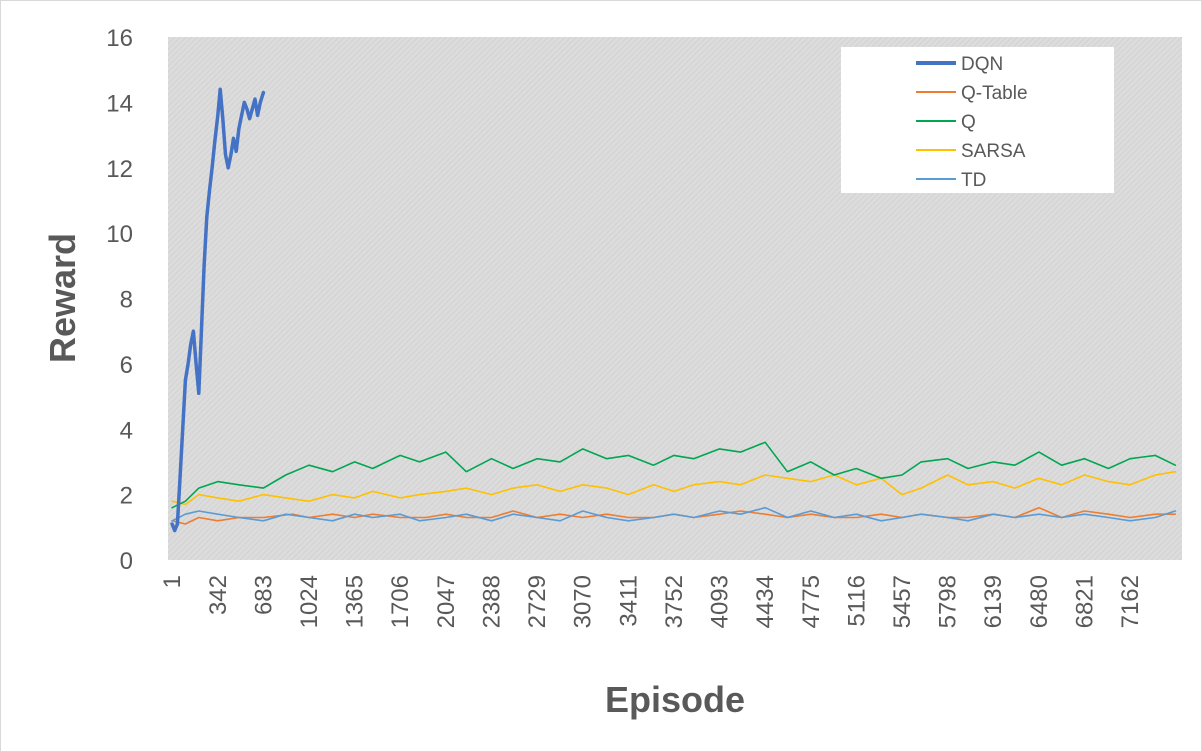 The height and width of the screenshot is (752, 1202). What do you see at coordinates (628, 601) in the screenshot?
I see `x-tick-label: 3411` at bounding box center [628, 601].